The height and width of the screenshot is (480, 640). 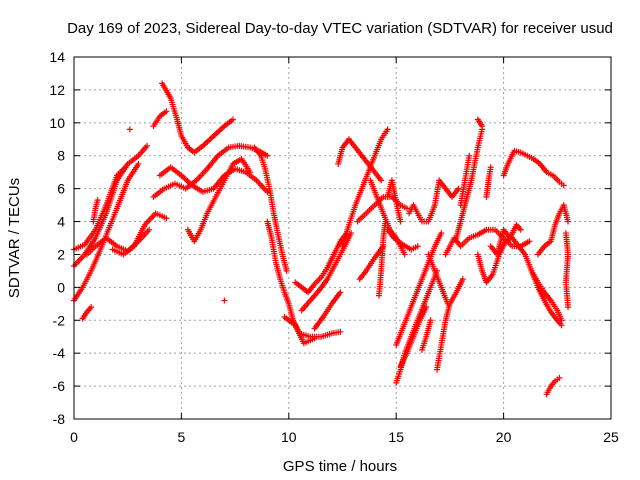 What do you see at coordinates (344, 437) in the screenshot?
I see `x-tick-labels: 0 5 10 15 20 25` at bounding box center [344, 437].